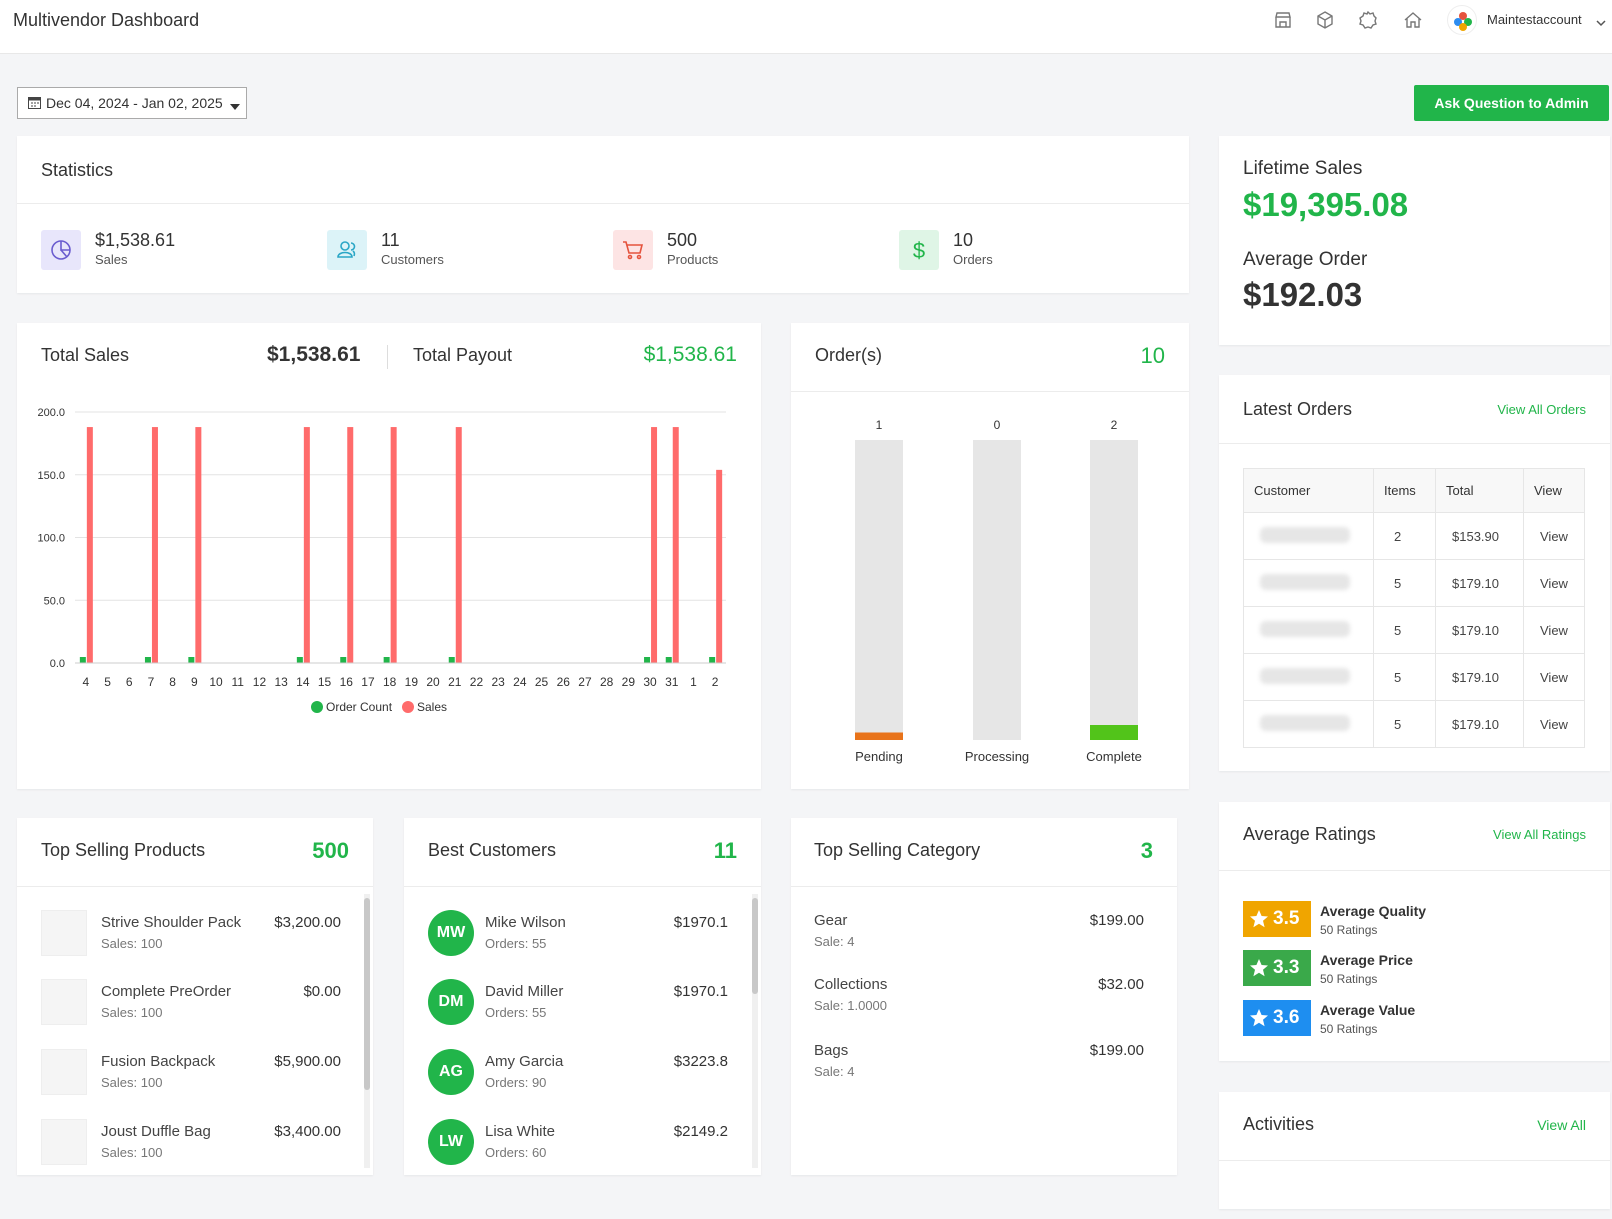 Image resolution: width=1612 pixels, height=1219 pixels. Describe the element at coordinates (516, 1012) in the screenshot. I see `customer-orders: Orders: 55` at that location.